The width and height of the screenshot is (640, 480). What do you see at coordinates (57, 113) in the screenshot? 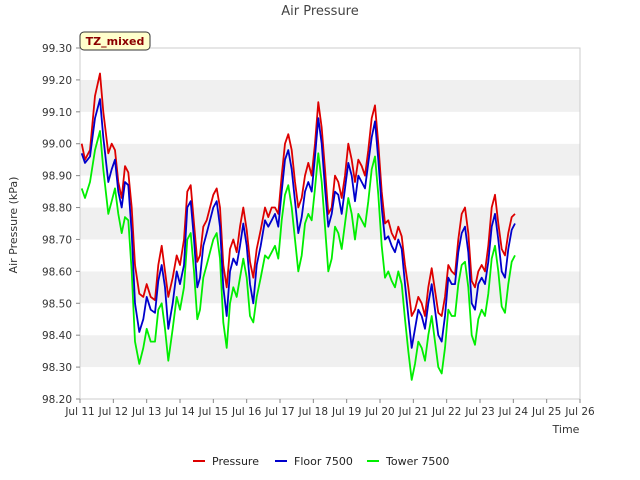
I see `y-tick-label: 99.10` at bounding box center [57, 113].